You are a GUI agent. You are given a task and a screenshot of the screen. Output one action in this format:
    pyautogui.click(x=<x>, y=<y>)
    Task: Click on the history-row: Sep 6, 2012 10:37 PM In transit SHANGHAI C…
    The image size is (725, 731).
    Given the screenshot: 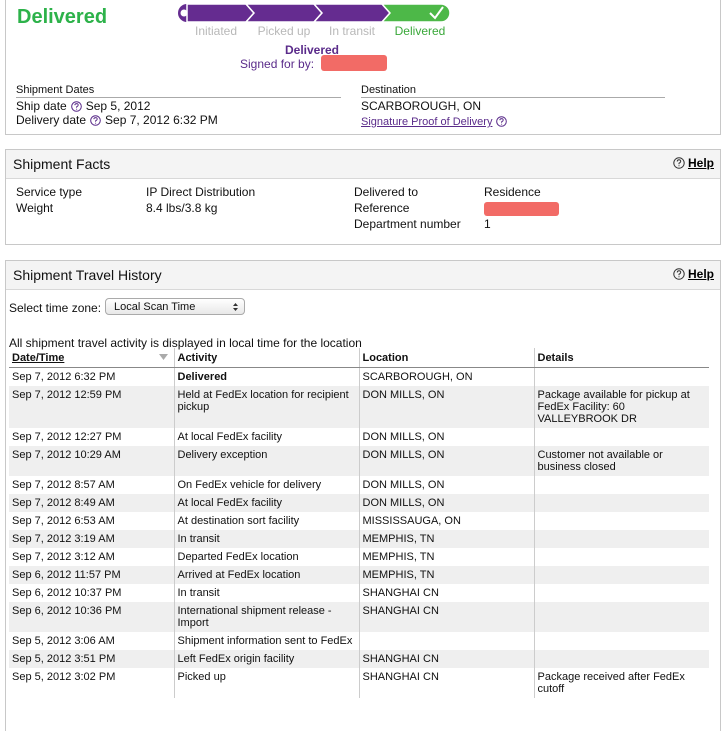 What is the action you would take?
    pyautogui.click(x=359, y=593)
    